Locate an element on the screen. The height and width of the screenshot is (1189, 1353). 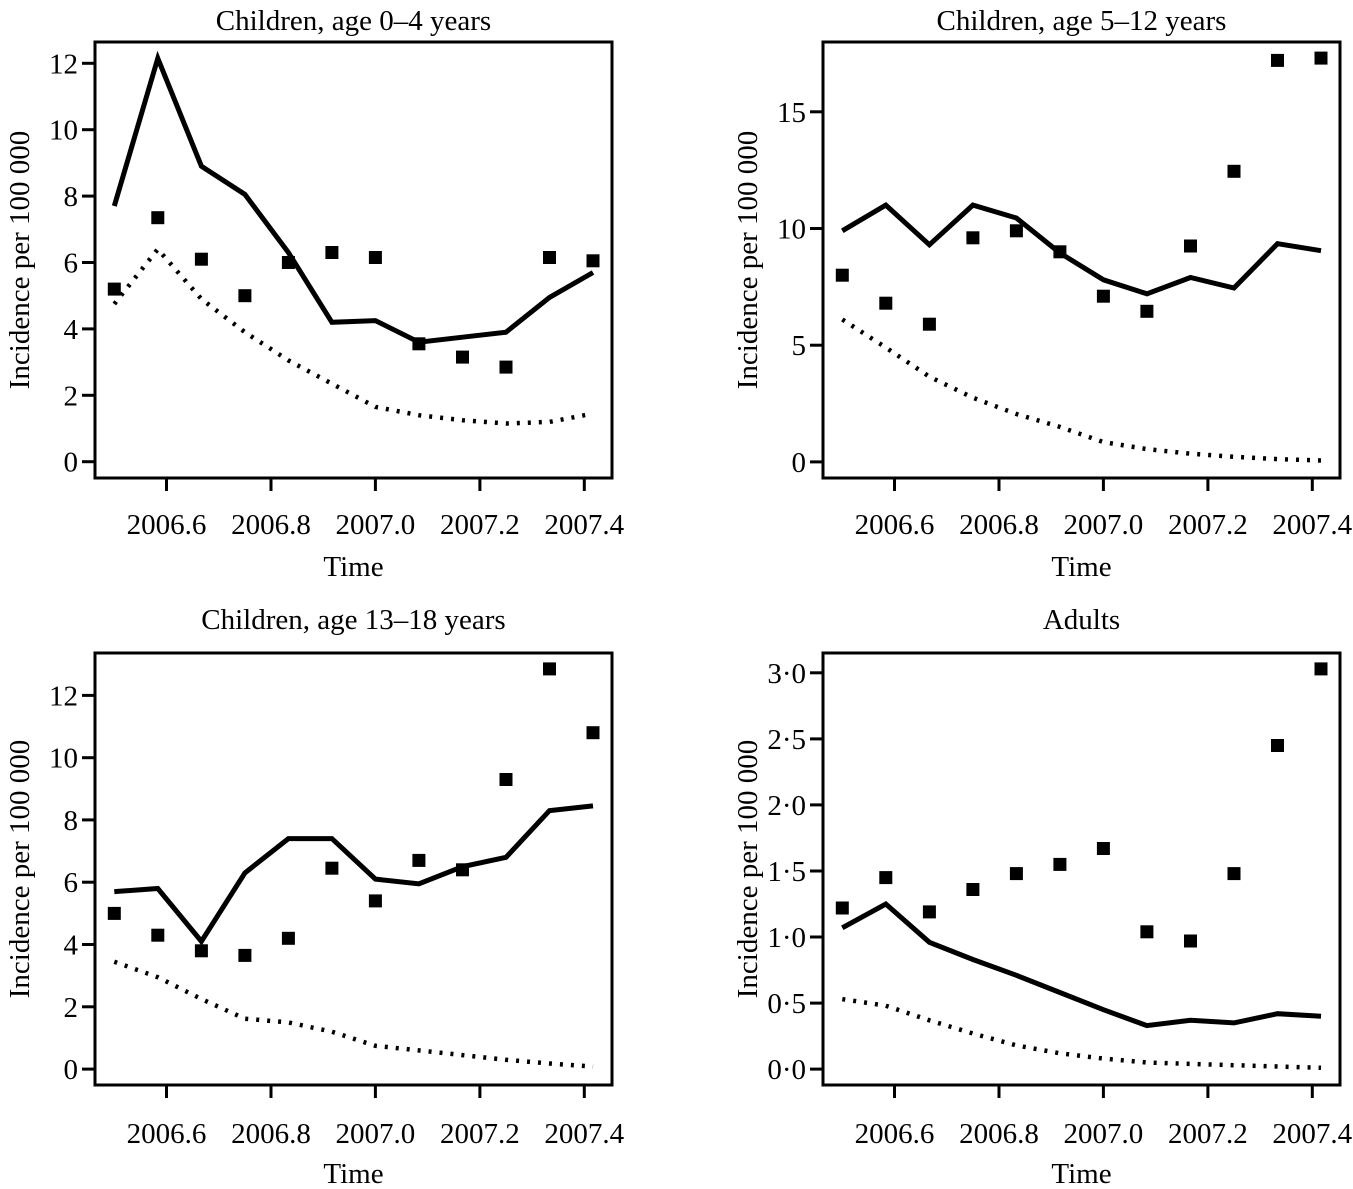
chart-title: Children, age 5–12 years is located at coordinates (1082, 21).